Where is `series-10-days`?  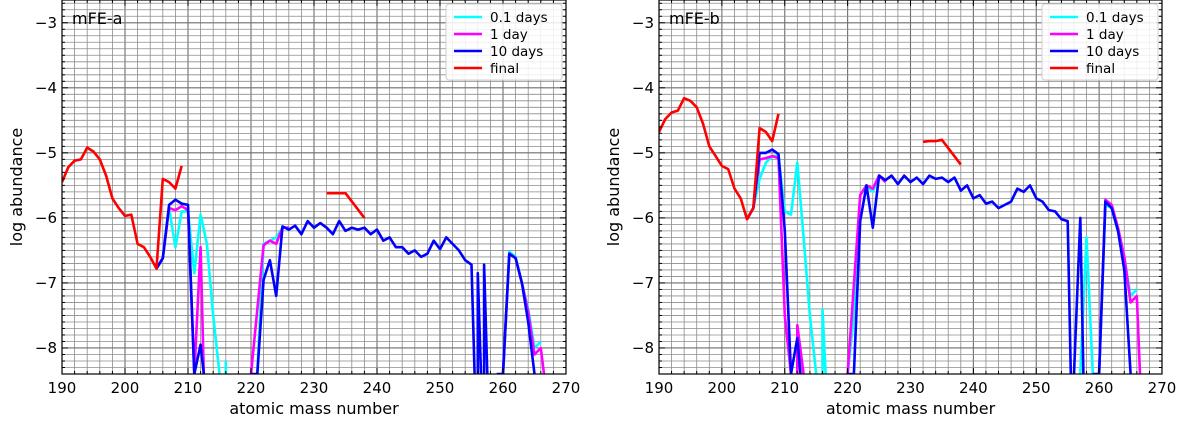 series-10-days is located at coordinates (345, 286).